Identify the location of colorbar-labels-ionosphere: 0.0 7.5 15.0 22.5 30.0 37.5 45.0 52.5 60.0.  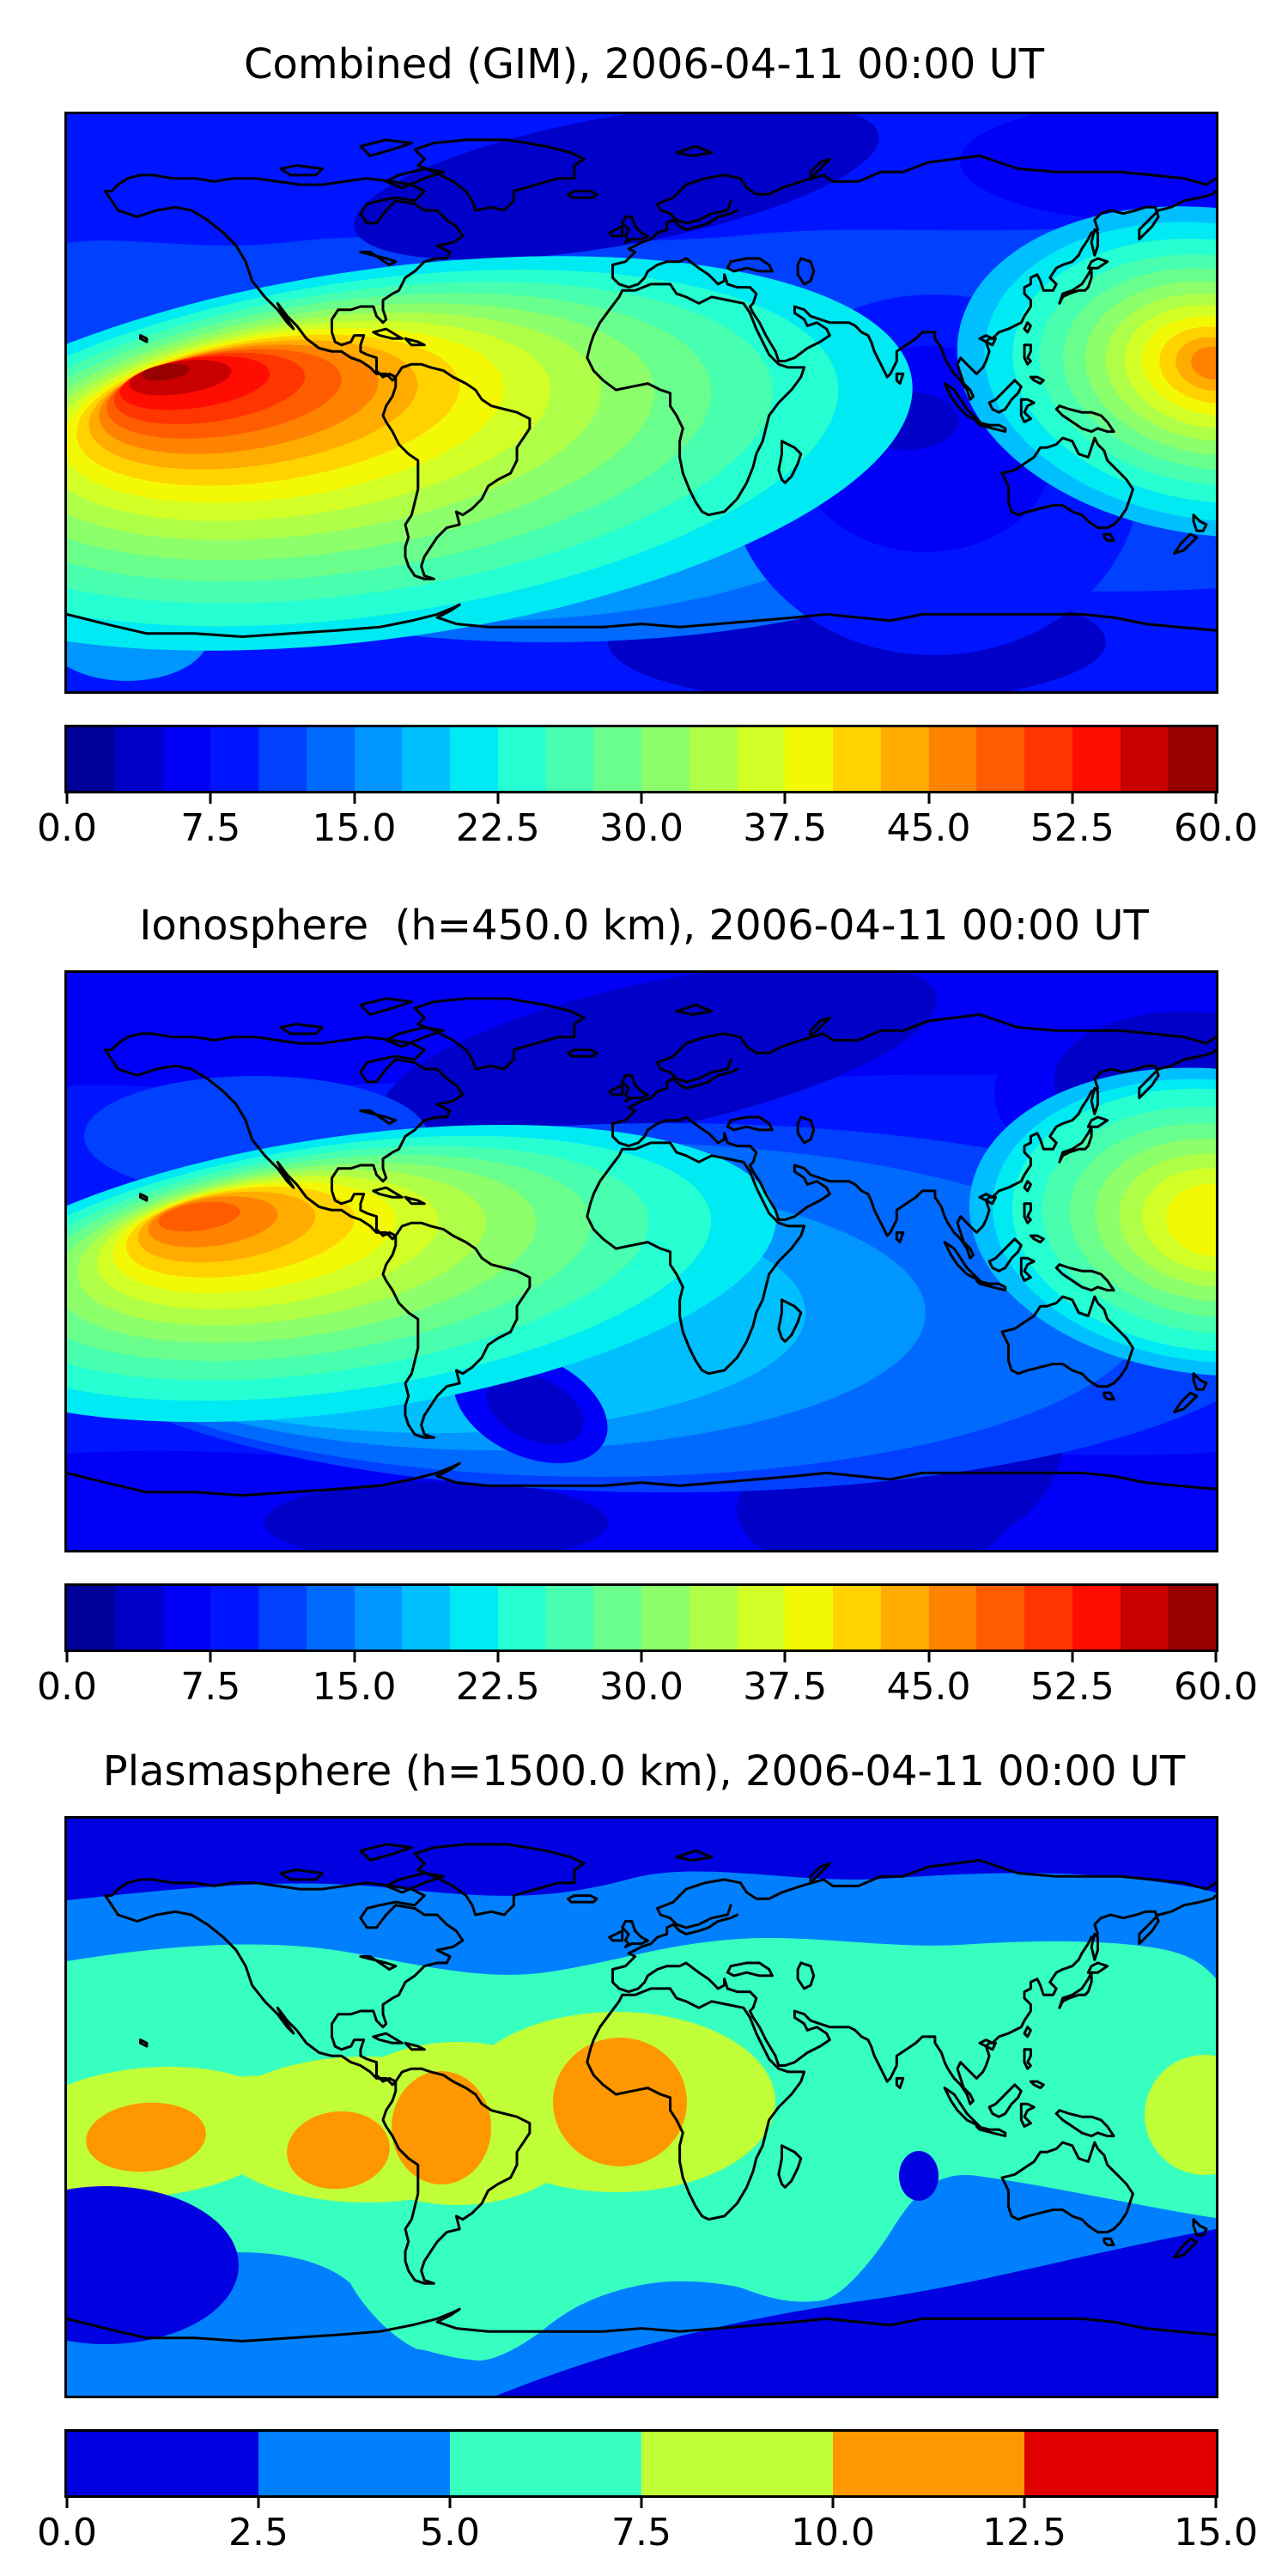
(647, 1688).